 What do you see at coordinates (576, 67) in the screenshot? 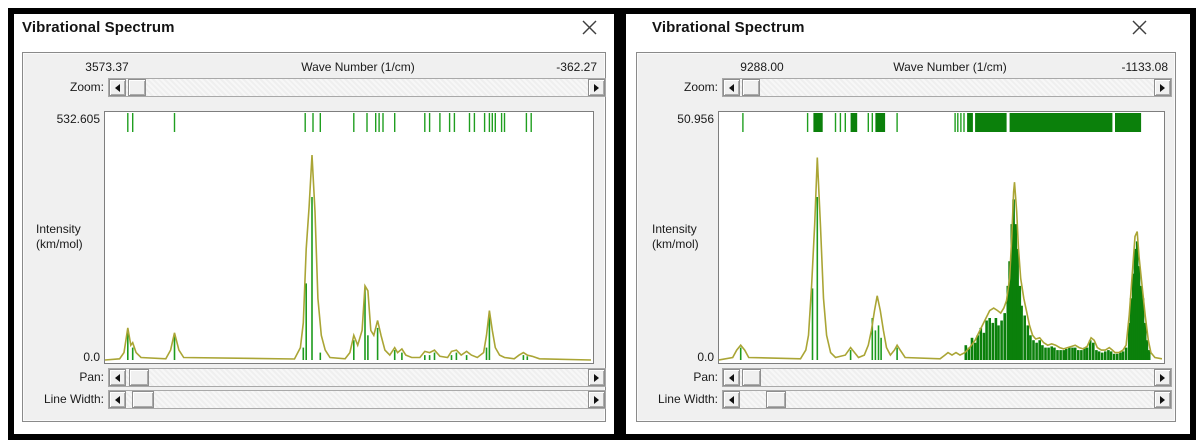
I see `x-axis-right-value: -362.27` at bounding box center [576, 67].